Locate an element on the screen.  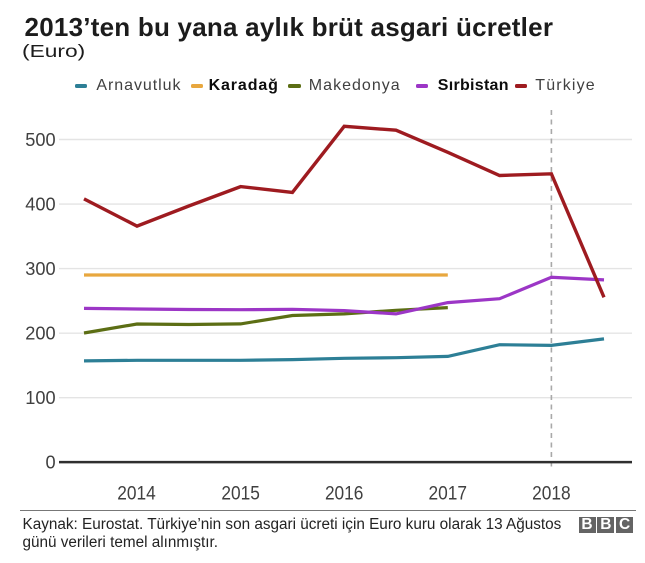
svg-text: 2015 is located at coordinates (240, 494).